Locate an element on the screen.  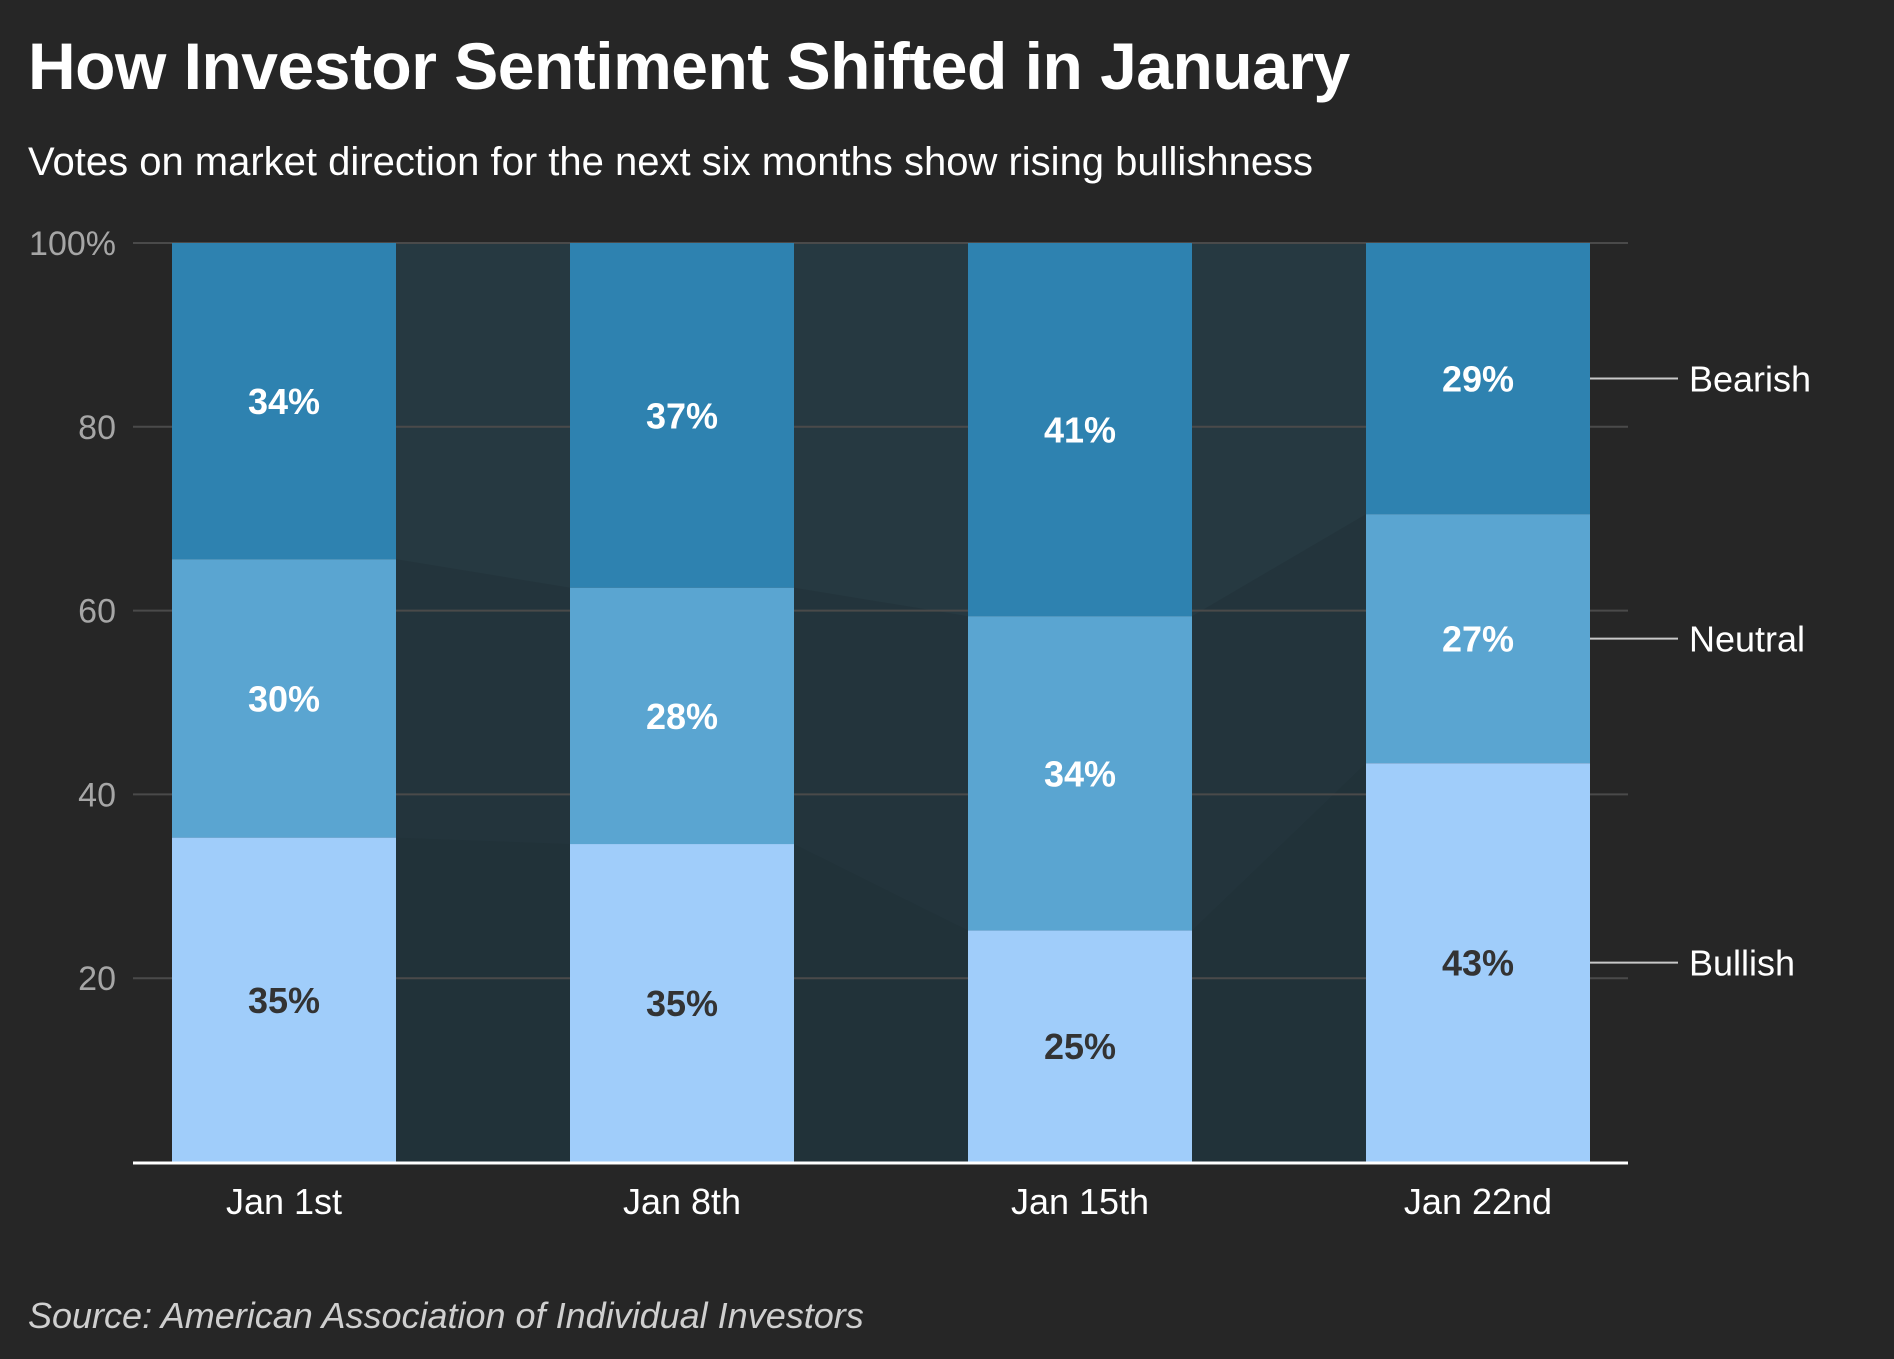
data-label-bullish-jan-22nd: 43% is located at coordinates (1478, 963).